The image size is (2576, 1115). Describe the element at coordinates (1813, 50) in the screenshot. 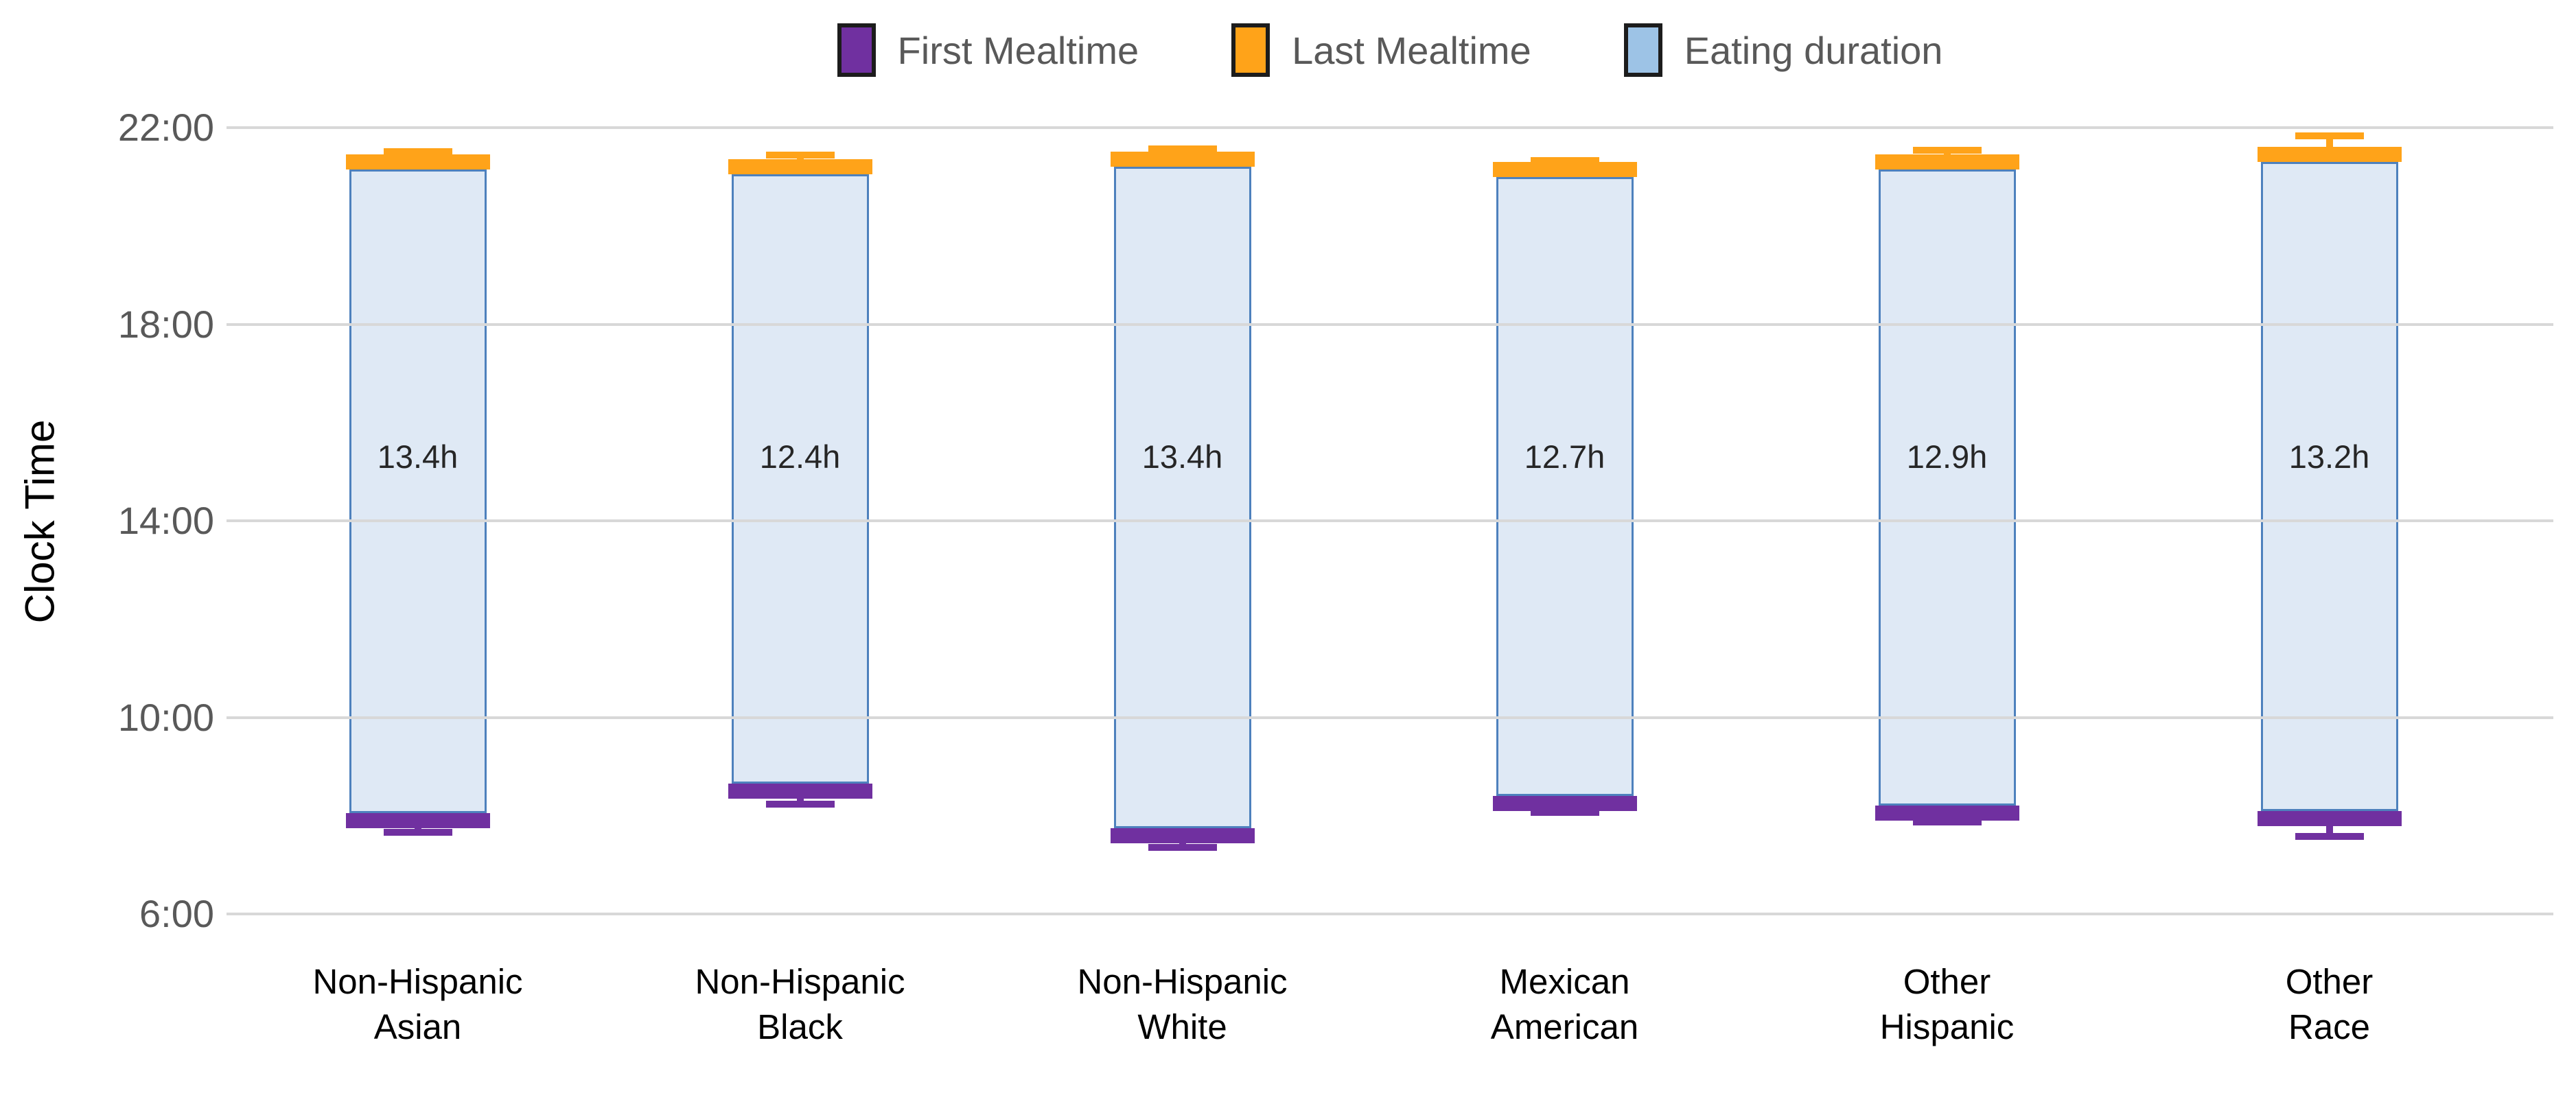

I see `legend-label: Eating duration` at that location.